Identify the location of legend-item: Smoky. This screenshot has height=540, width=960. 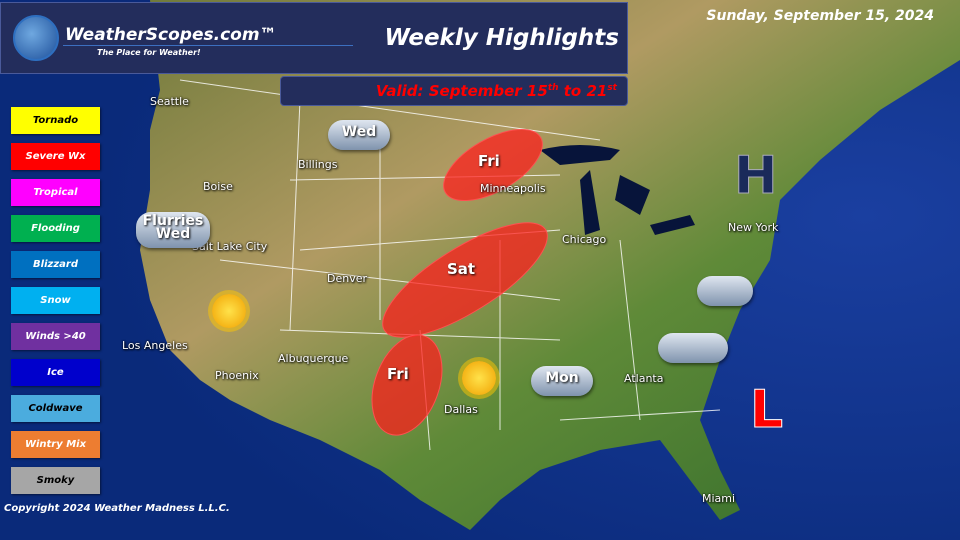
(55, 480).